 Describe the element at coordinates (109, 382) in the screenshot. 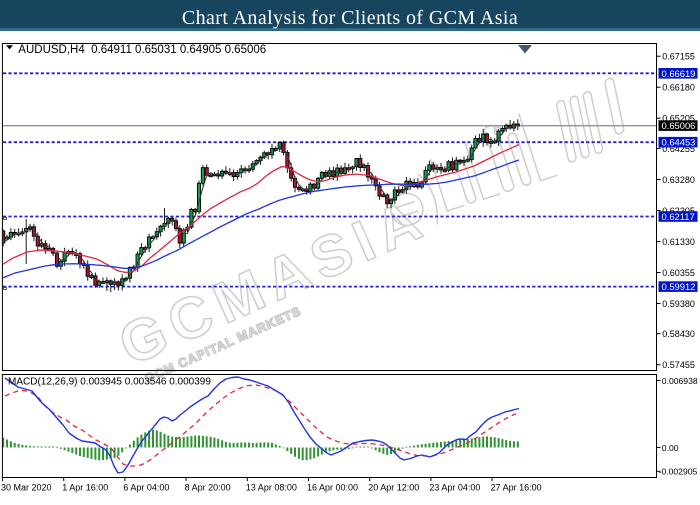

I see `svg-text:MACD(12,26,9) 0.003945 0.00354: MACD(12,26,9) 0.003945 0.003546 0.000399` at that location.